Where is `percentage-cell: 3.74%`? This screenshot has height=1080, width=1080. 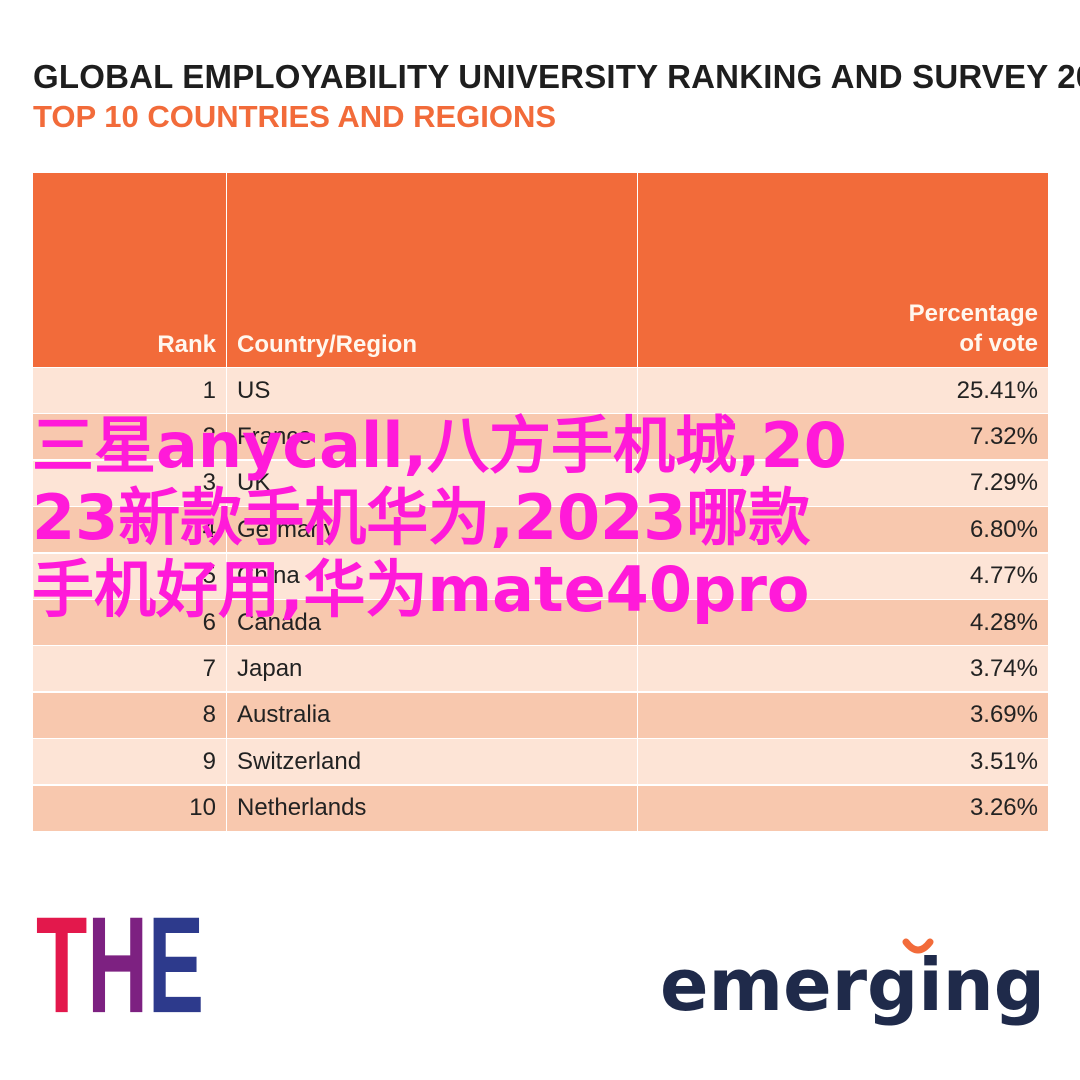 percentage-cell: 3.74% is located at coordinates (1003, 668).